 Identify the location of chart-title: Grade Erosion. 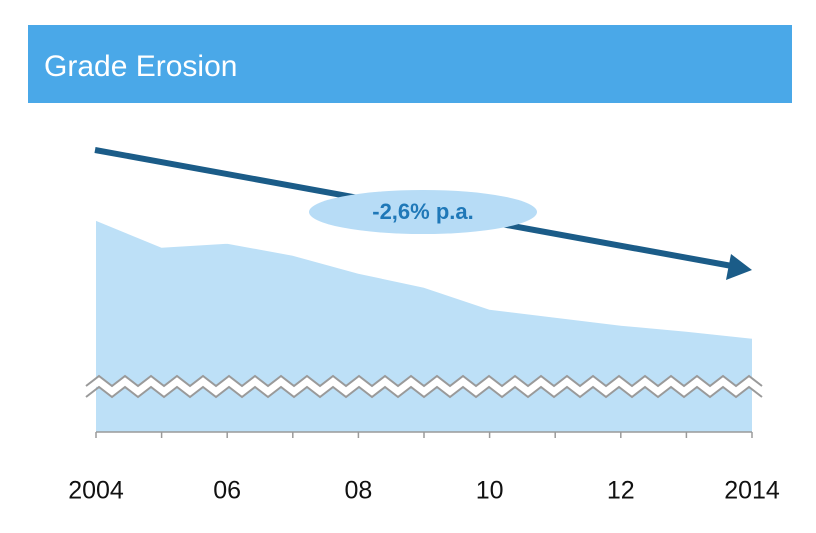
(140, 66).